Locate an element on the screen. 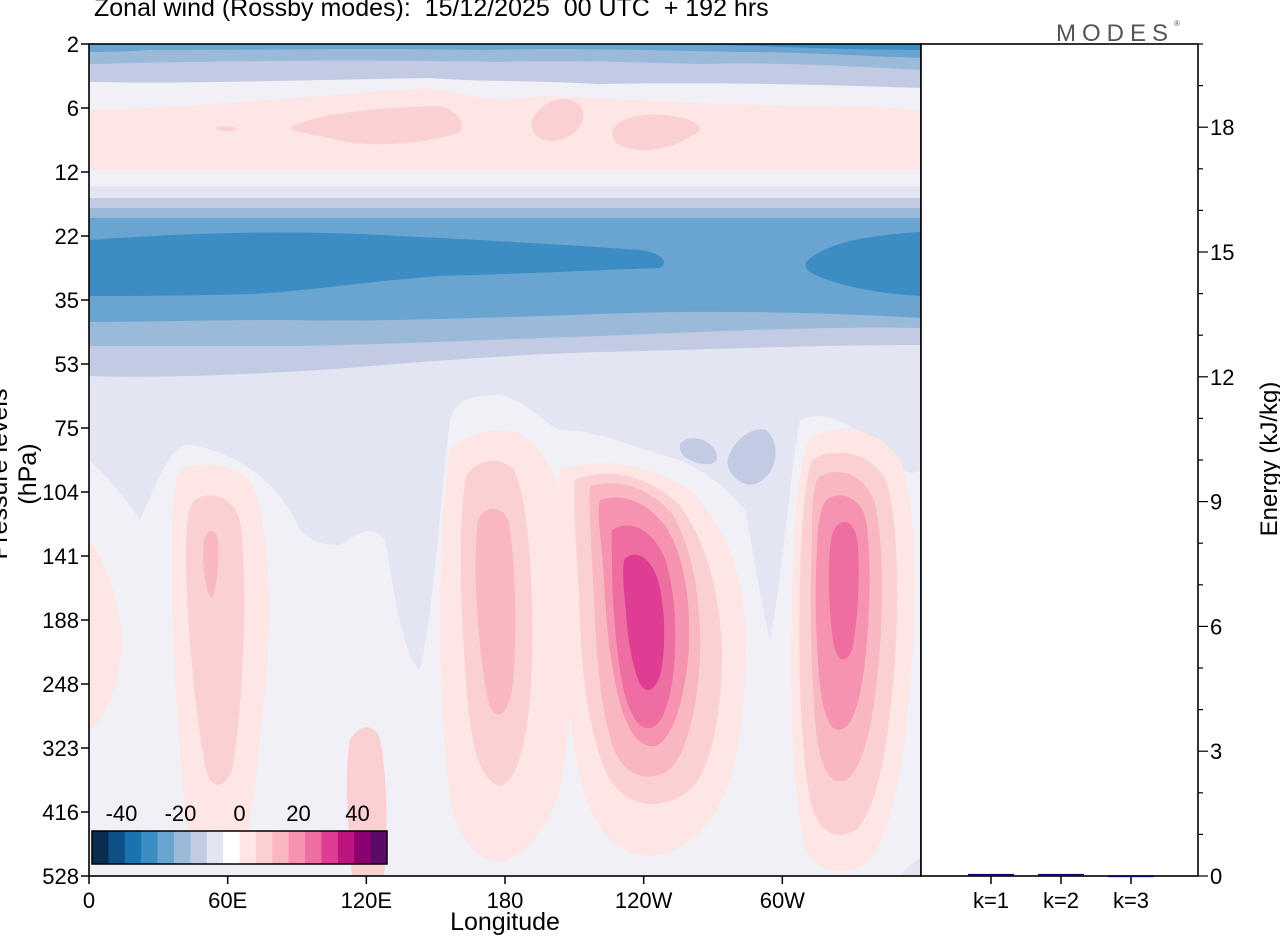  energy-axis: 0 3 6 9 12 15 18 is located at coordinates (1216, 466).